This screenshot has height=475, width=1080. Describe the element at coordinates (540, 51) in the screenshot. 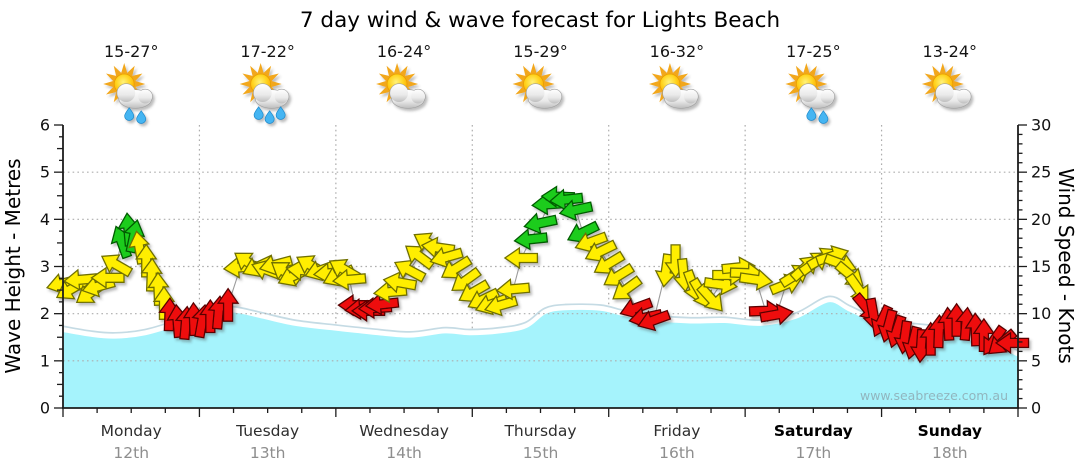

I see `temperature-range: 15-29°` at that location.